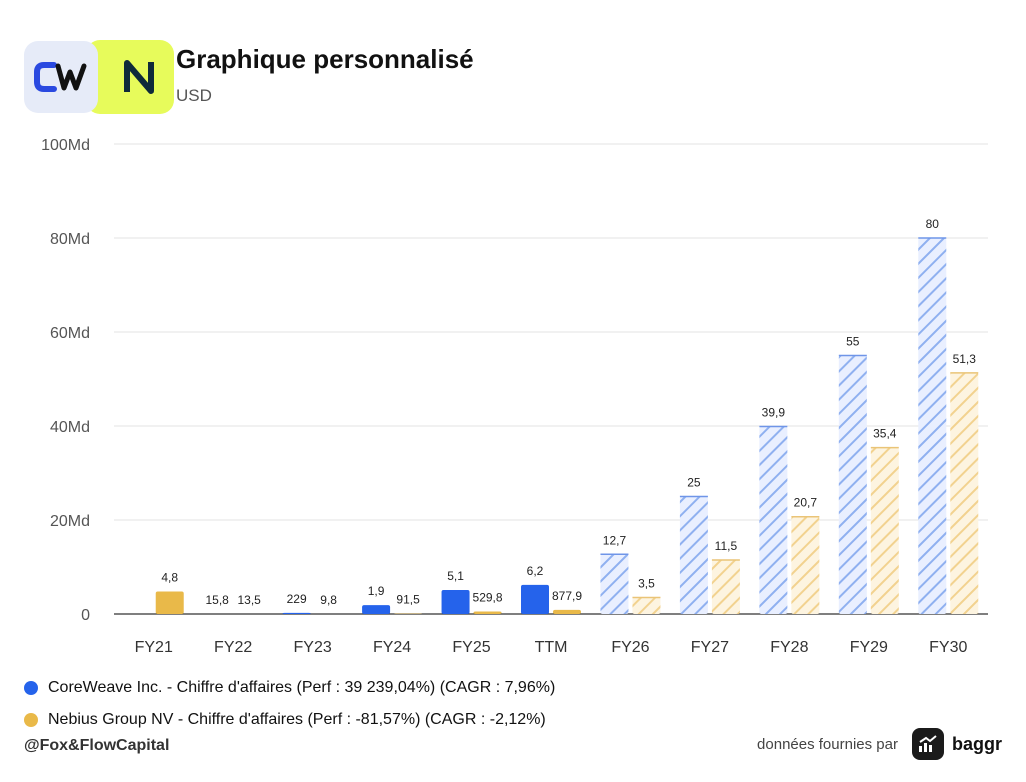 The image size is (1026, 782). What do you see at coordinates (773, 520) in the screenshot?
I see `bar-coreweave-fy28` at bounding box center [773, 520].